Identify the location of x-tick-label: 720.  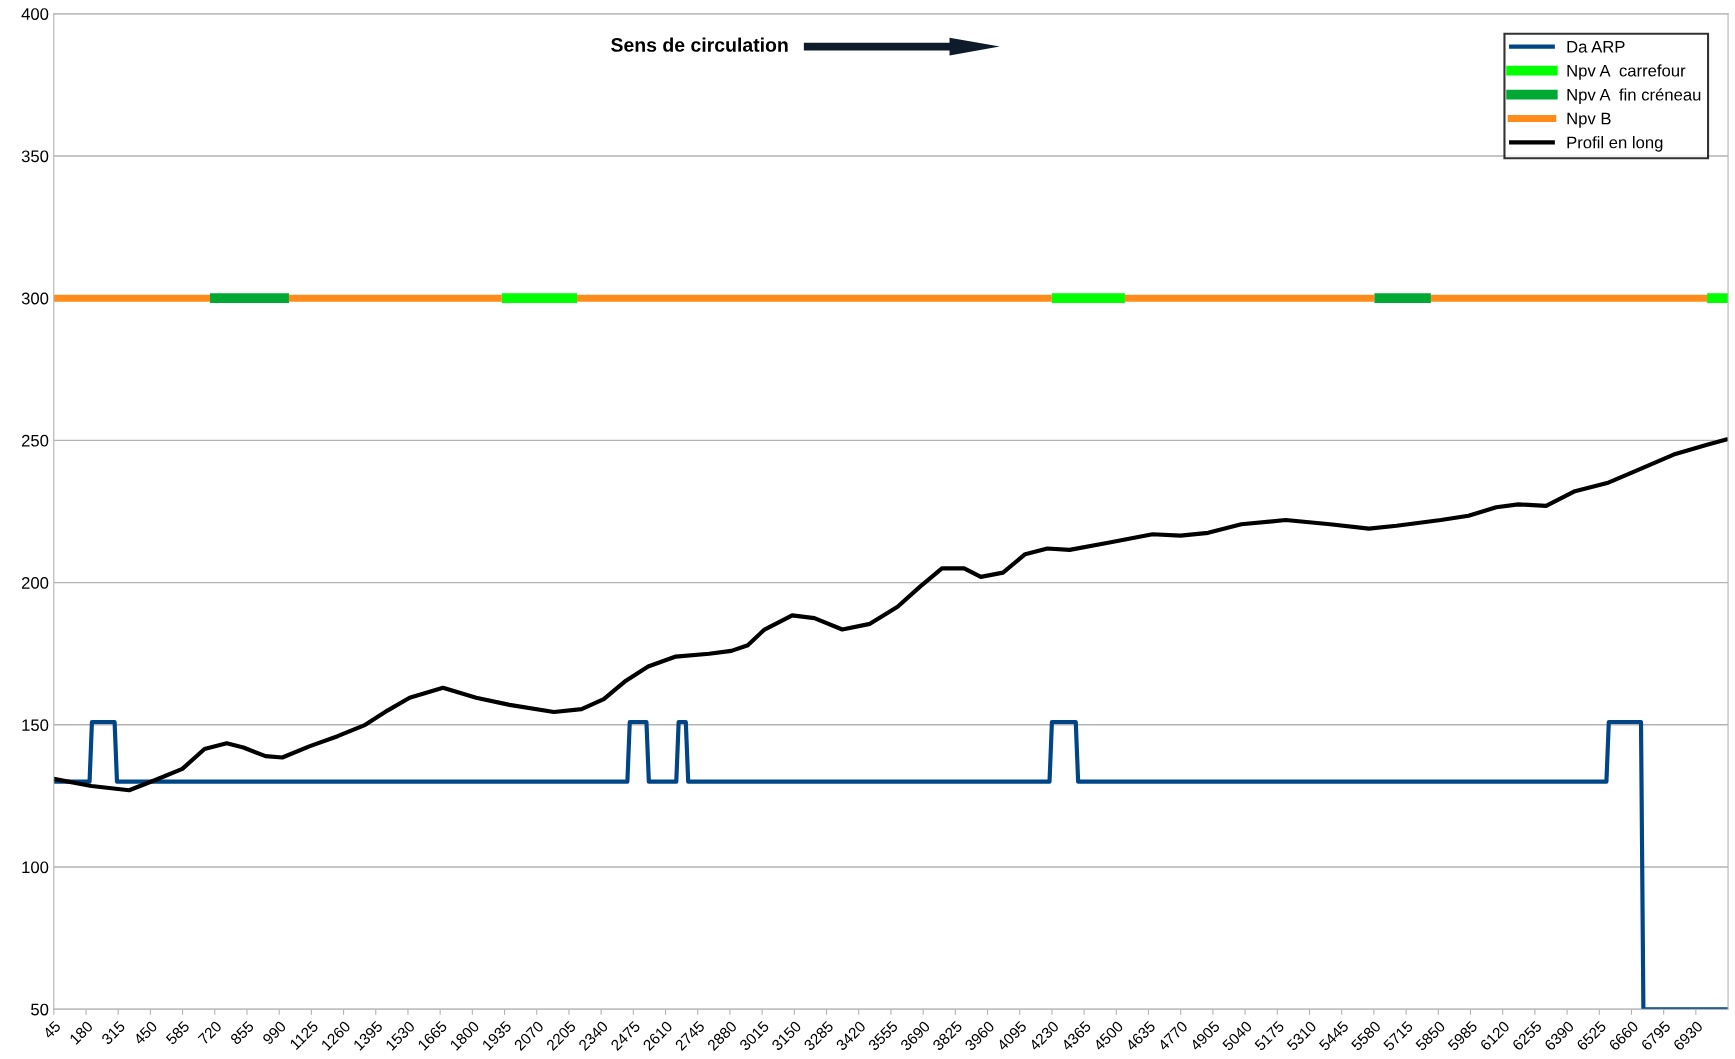
(210, 1033).